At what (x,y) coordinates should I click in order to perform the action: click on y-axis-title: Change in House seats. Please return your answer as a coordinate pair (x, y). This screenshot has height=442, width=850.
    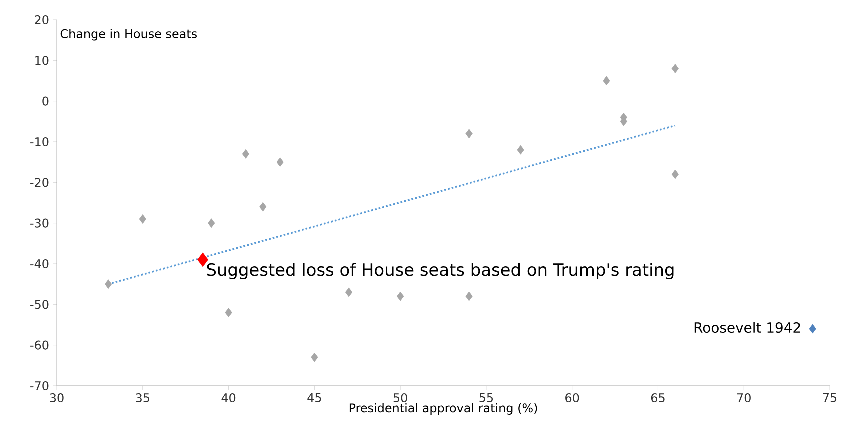
    Looking at the image, I should click on (128, 35).